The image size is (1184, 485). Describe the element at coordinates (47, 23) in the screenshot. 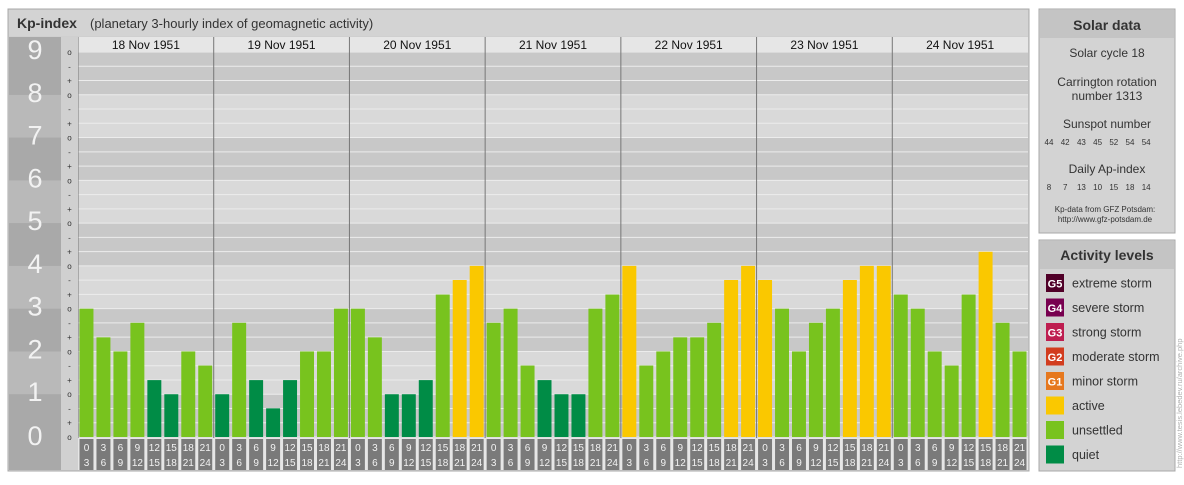

I see `chart-title: Kp-index` at that location.